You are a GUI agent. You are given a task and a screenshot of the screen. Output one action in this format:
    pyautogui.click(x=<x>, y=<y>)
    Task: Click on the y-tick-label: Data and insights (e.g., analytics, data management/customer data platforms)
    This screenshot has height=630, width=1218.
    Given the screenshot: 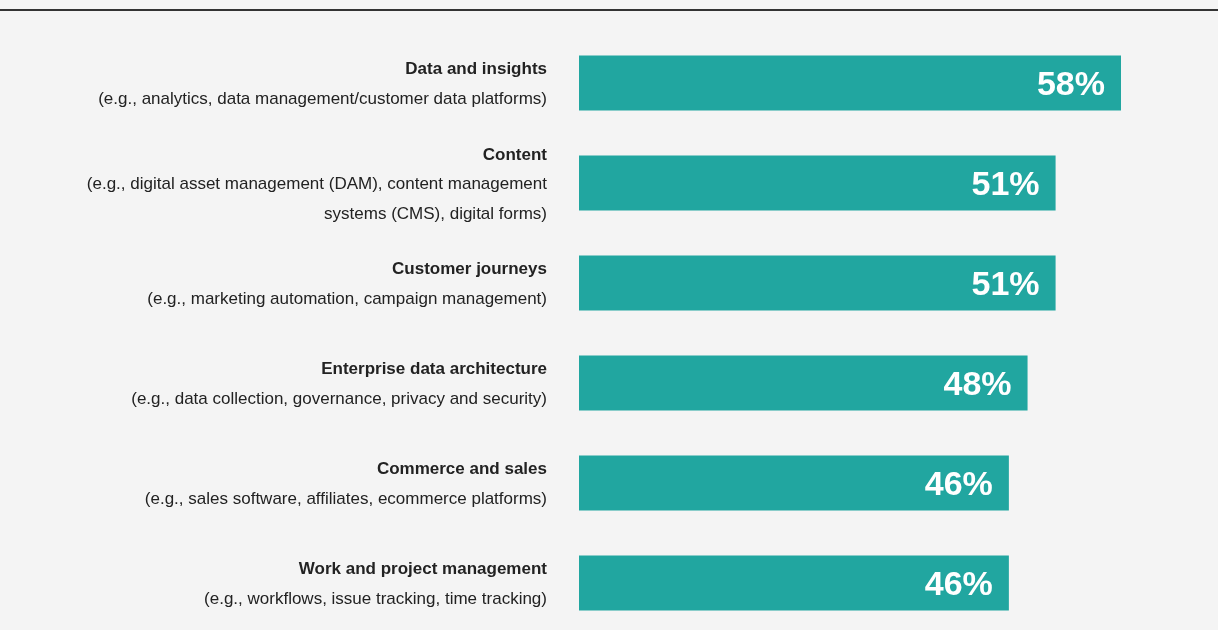 What is the action you would take?
    pyautogui.click(x=322, y=83)
    